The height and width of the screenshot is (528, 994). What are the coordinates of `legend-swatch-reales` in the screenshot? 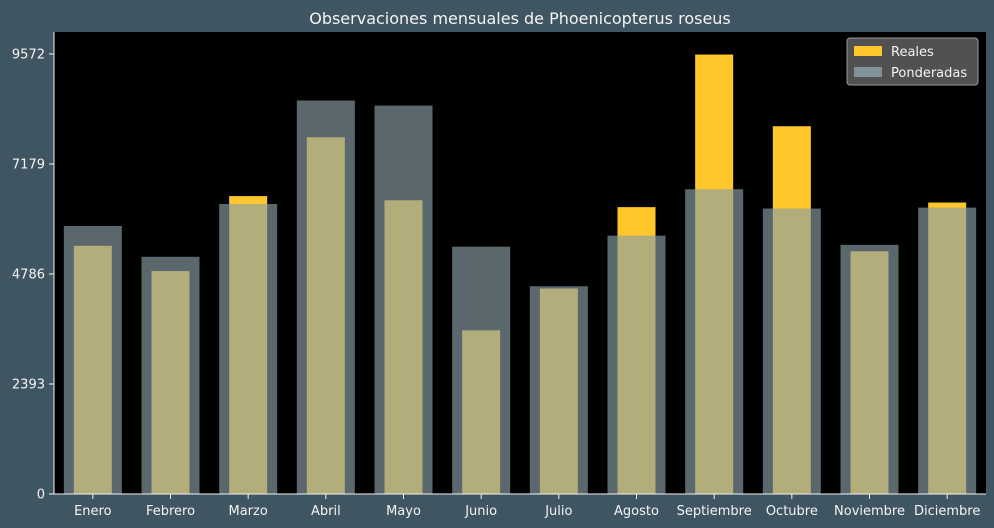 It's located at (868, 51).